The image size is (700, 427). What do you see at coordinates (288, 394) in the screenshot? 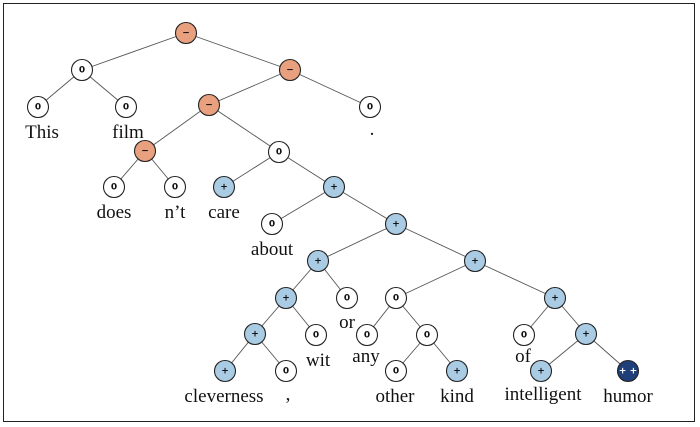
I see `token-word: ,` at bounding box center [288, 394].